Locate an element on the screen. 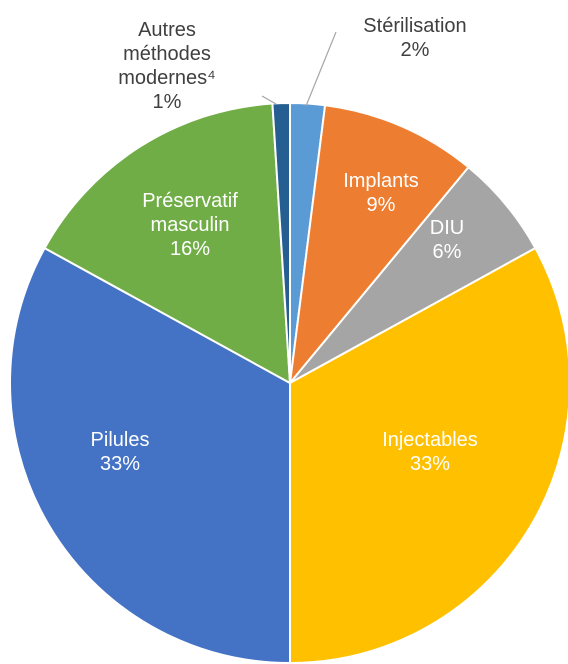  category-label: Stérilisation is located at coordinates (415, 26).